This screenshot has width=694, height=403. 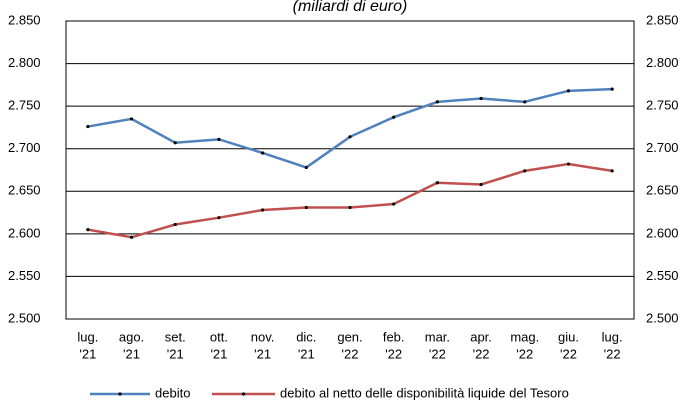 I want to click on y2-tick-label: 2.500, so click(x=662, y=317).